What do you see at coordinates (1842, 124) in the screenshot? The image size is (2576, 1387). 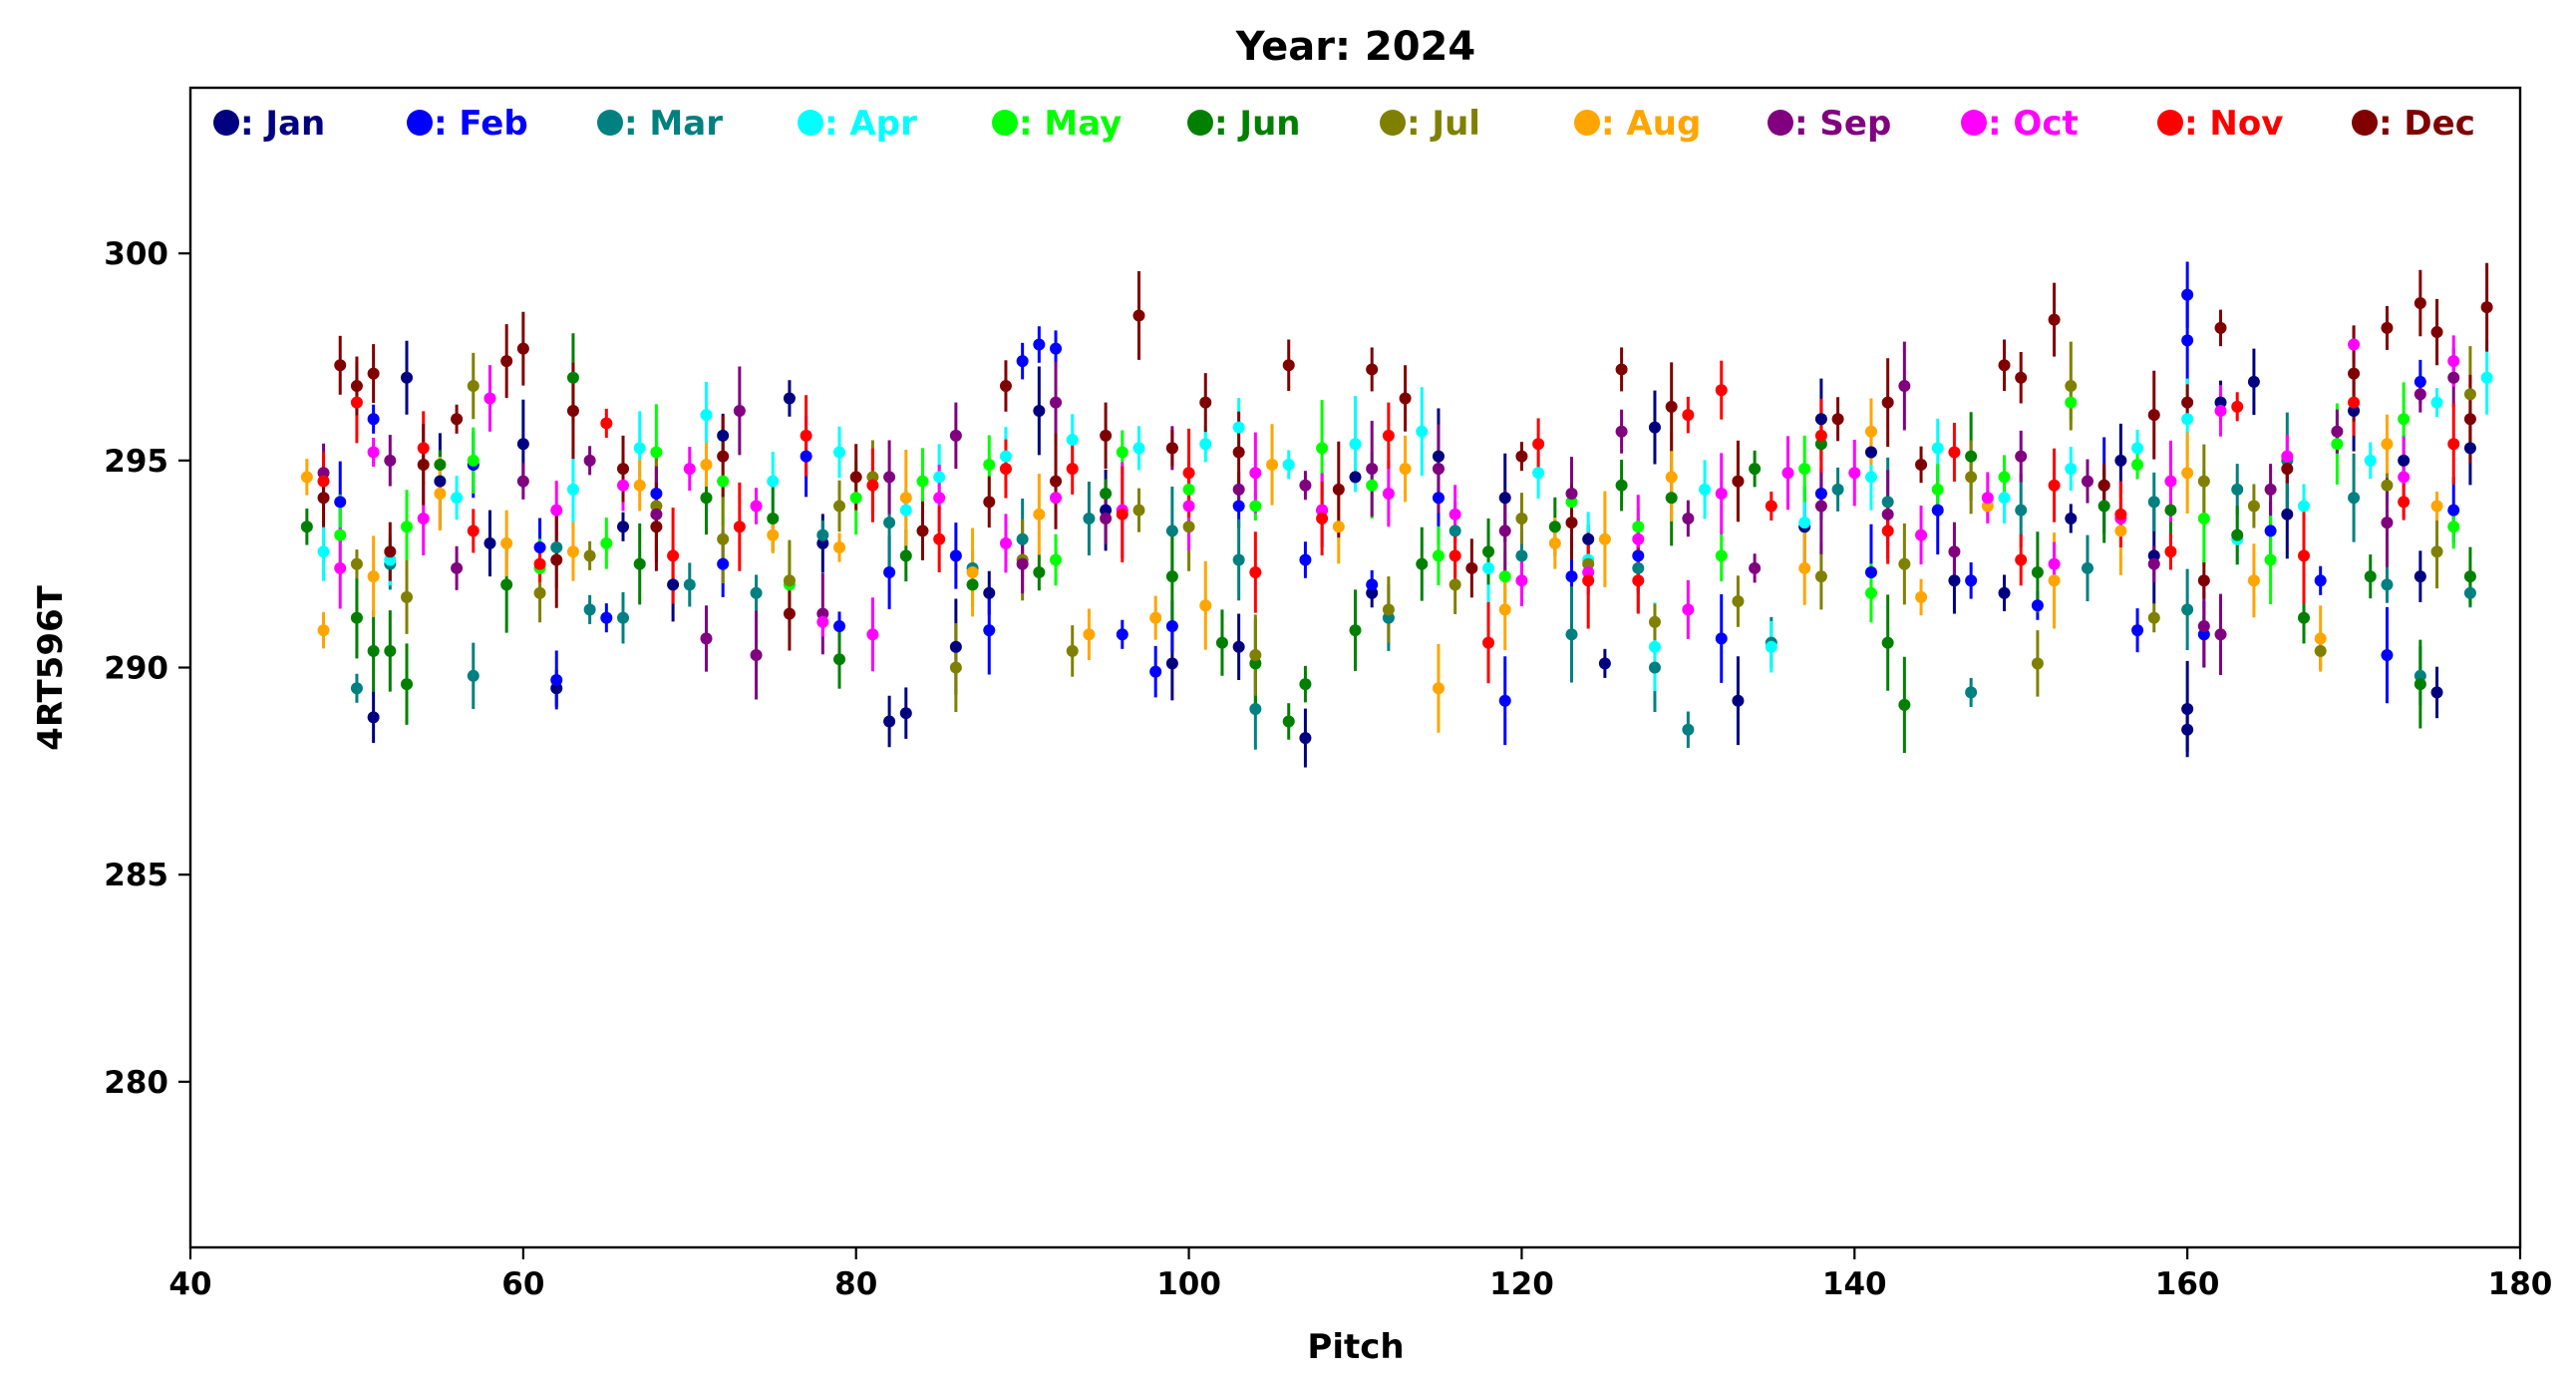 I see `legend-label-sep: : Sep` at bounding box center [1842, 124].